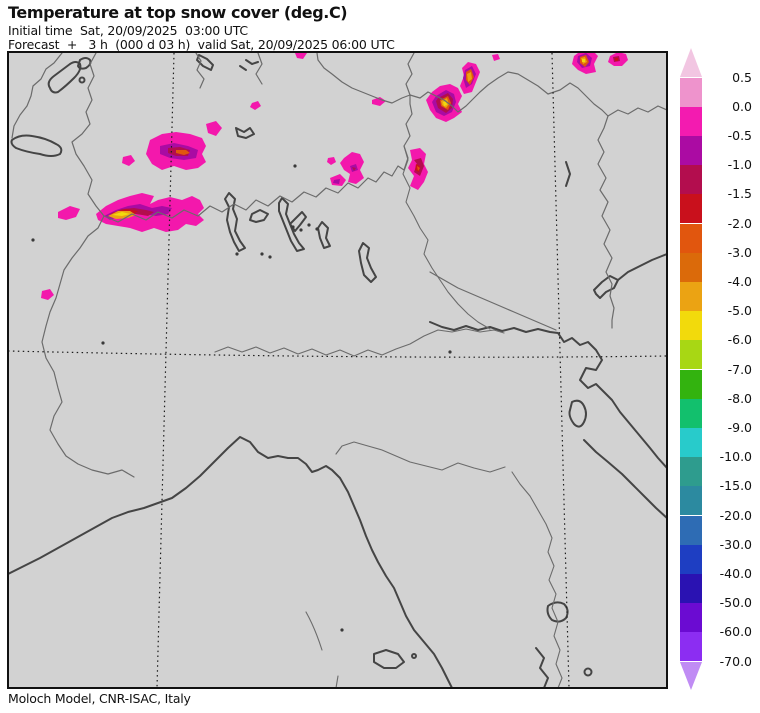 The image size is (760, 713). I want to click on credit-line: Moloch Model, CNR-ISAC, Italy, so click(99, 698).